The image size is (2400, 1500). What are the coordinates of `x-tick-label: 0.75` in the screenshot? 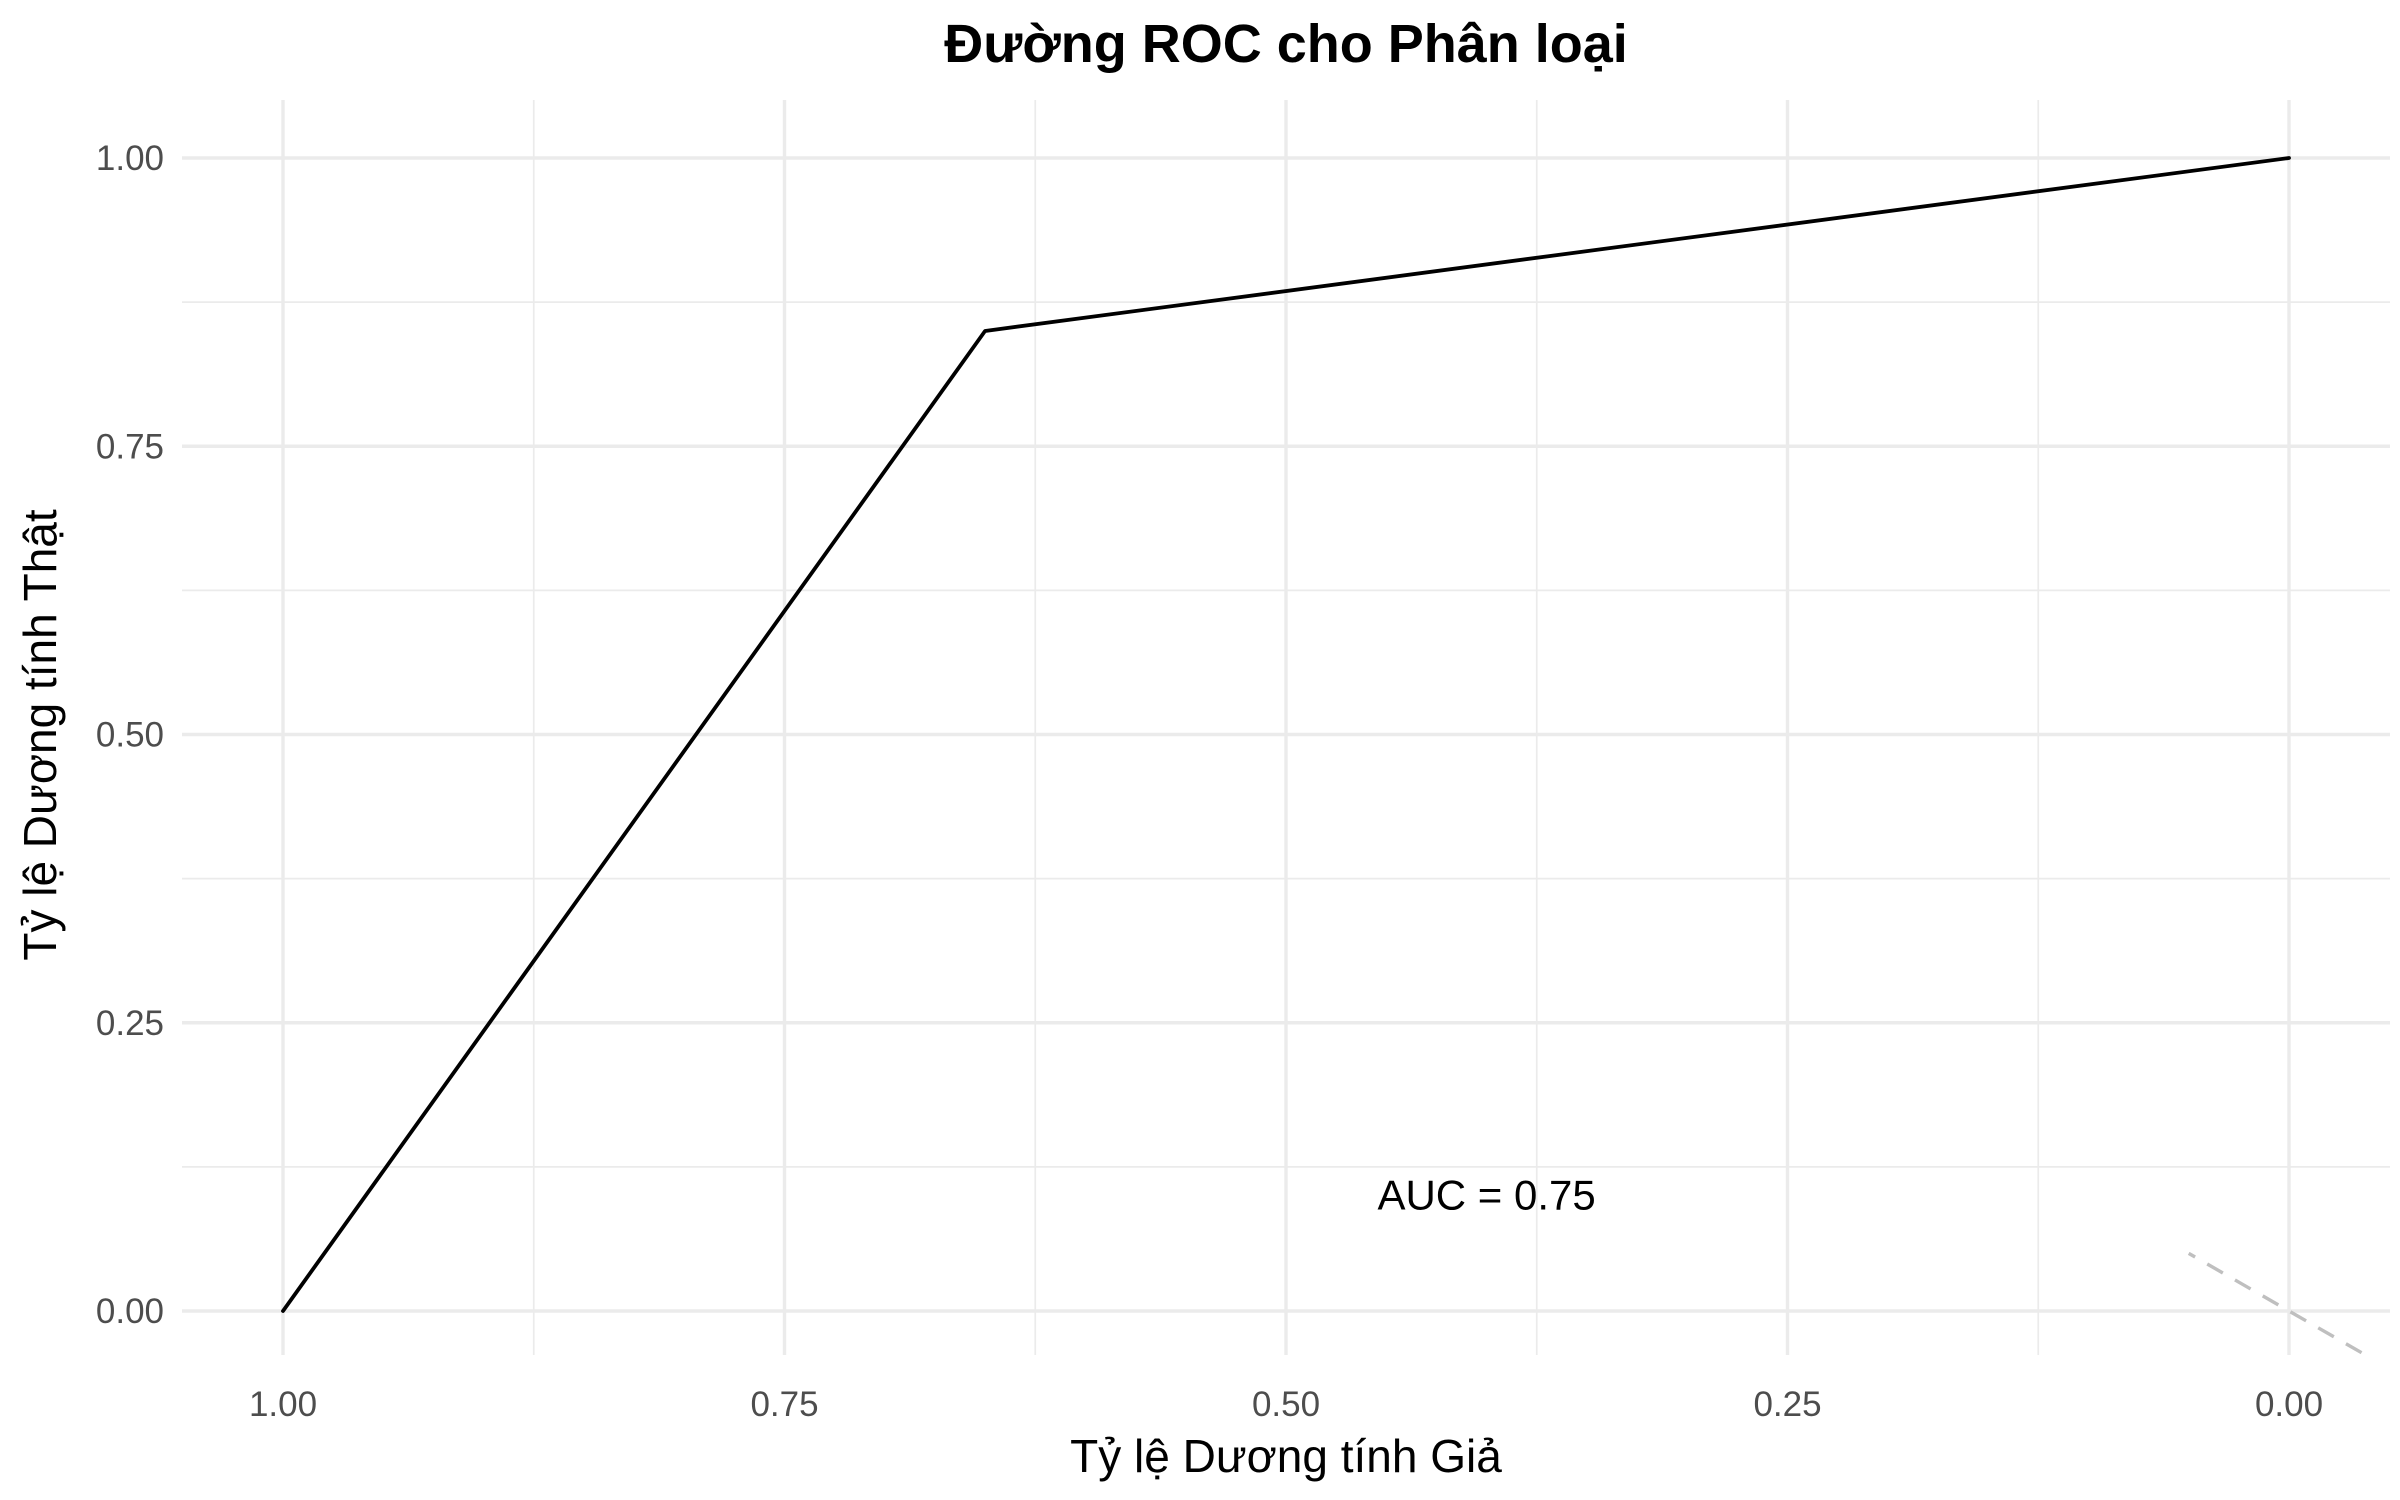 It's located at (784, 1404).